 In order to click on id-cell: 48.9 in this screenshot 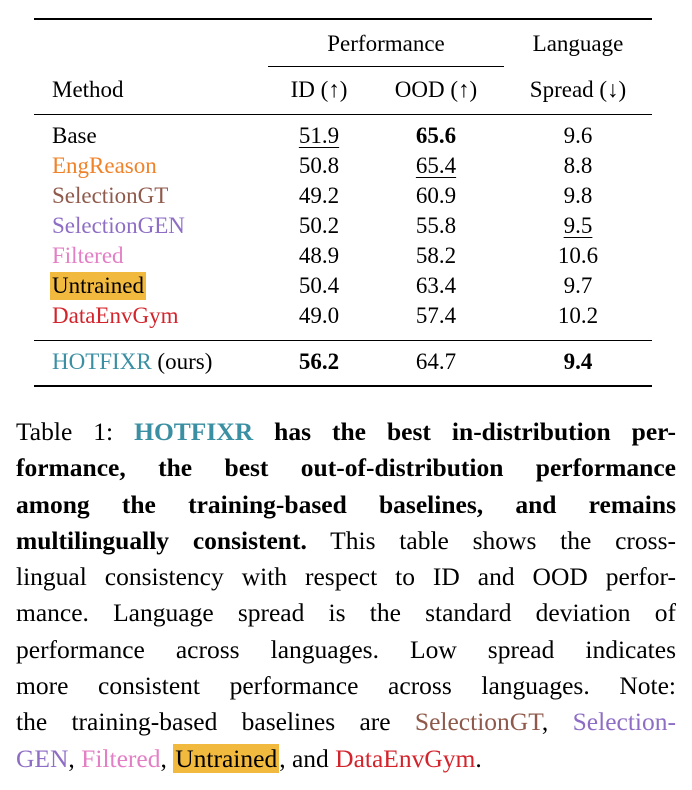, I will do `click(319, 255)`.